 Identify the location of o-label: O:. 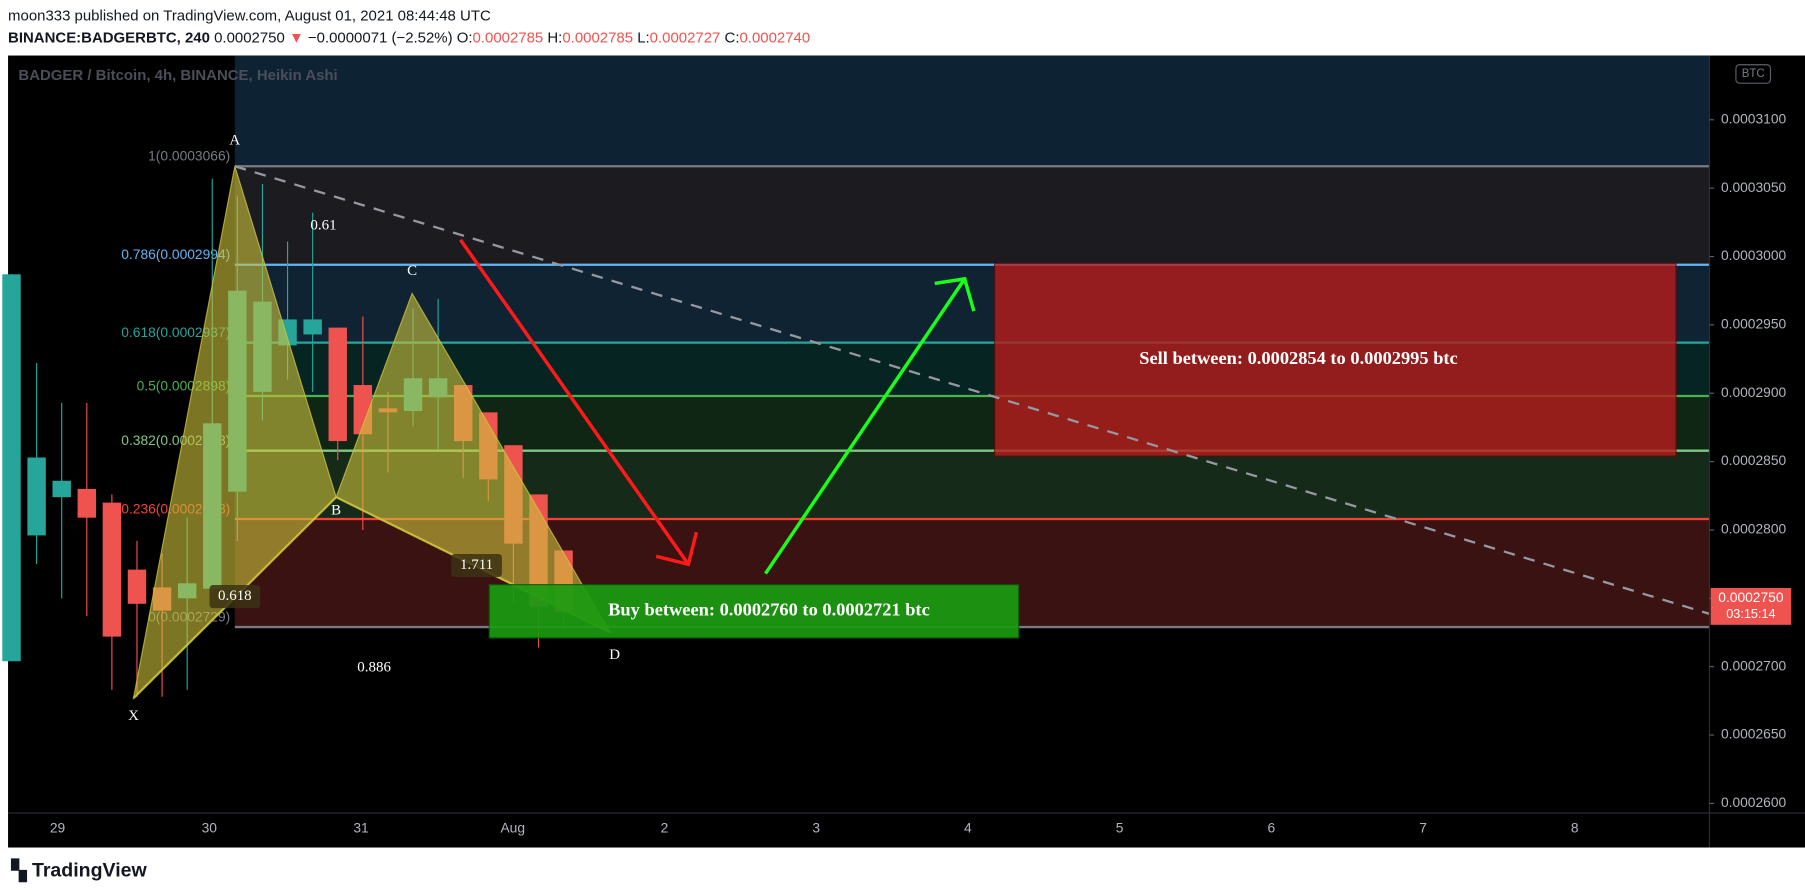
(465, 37).